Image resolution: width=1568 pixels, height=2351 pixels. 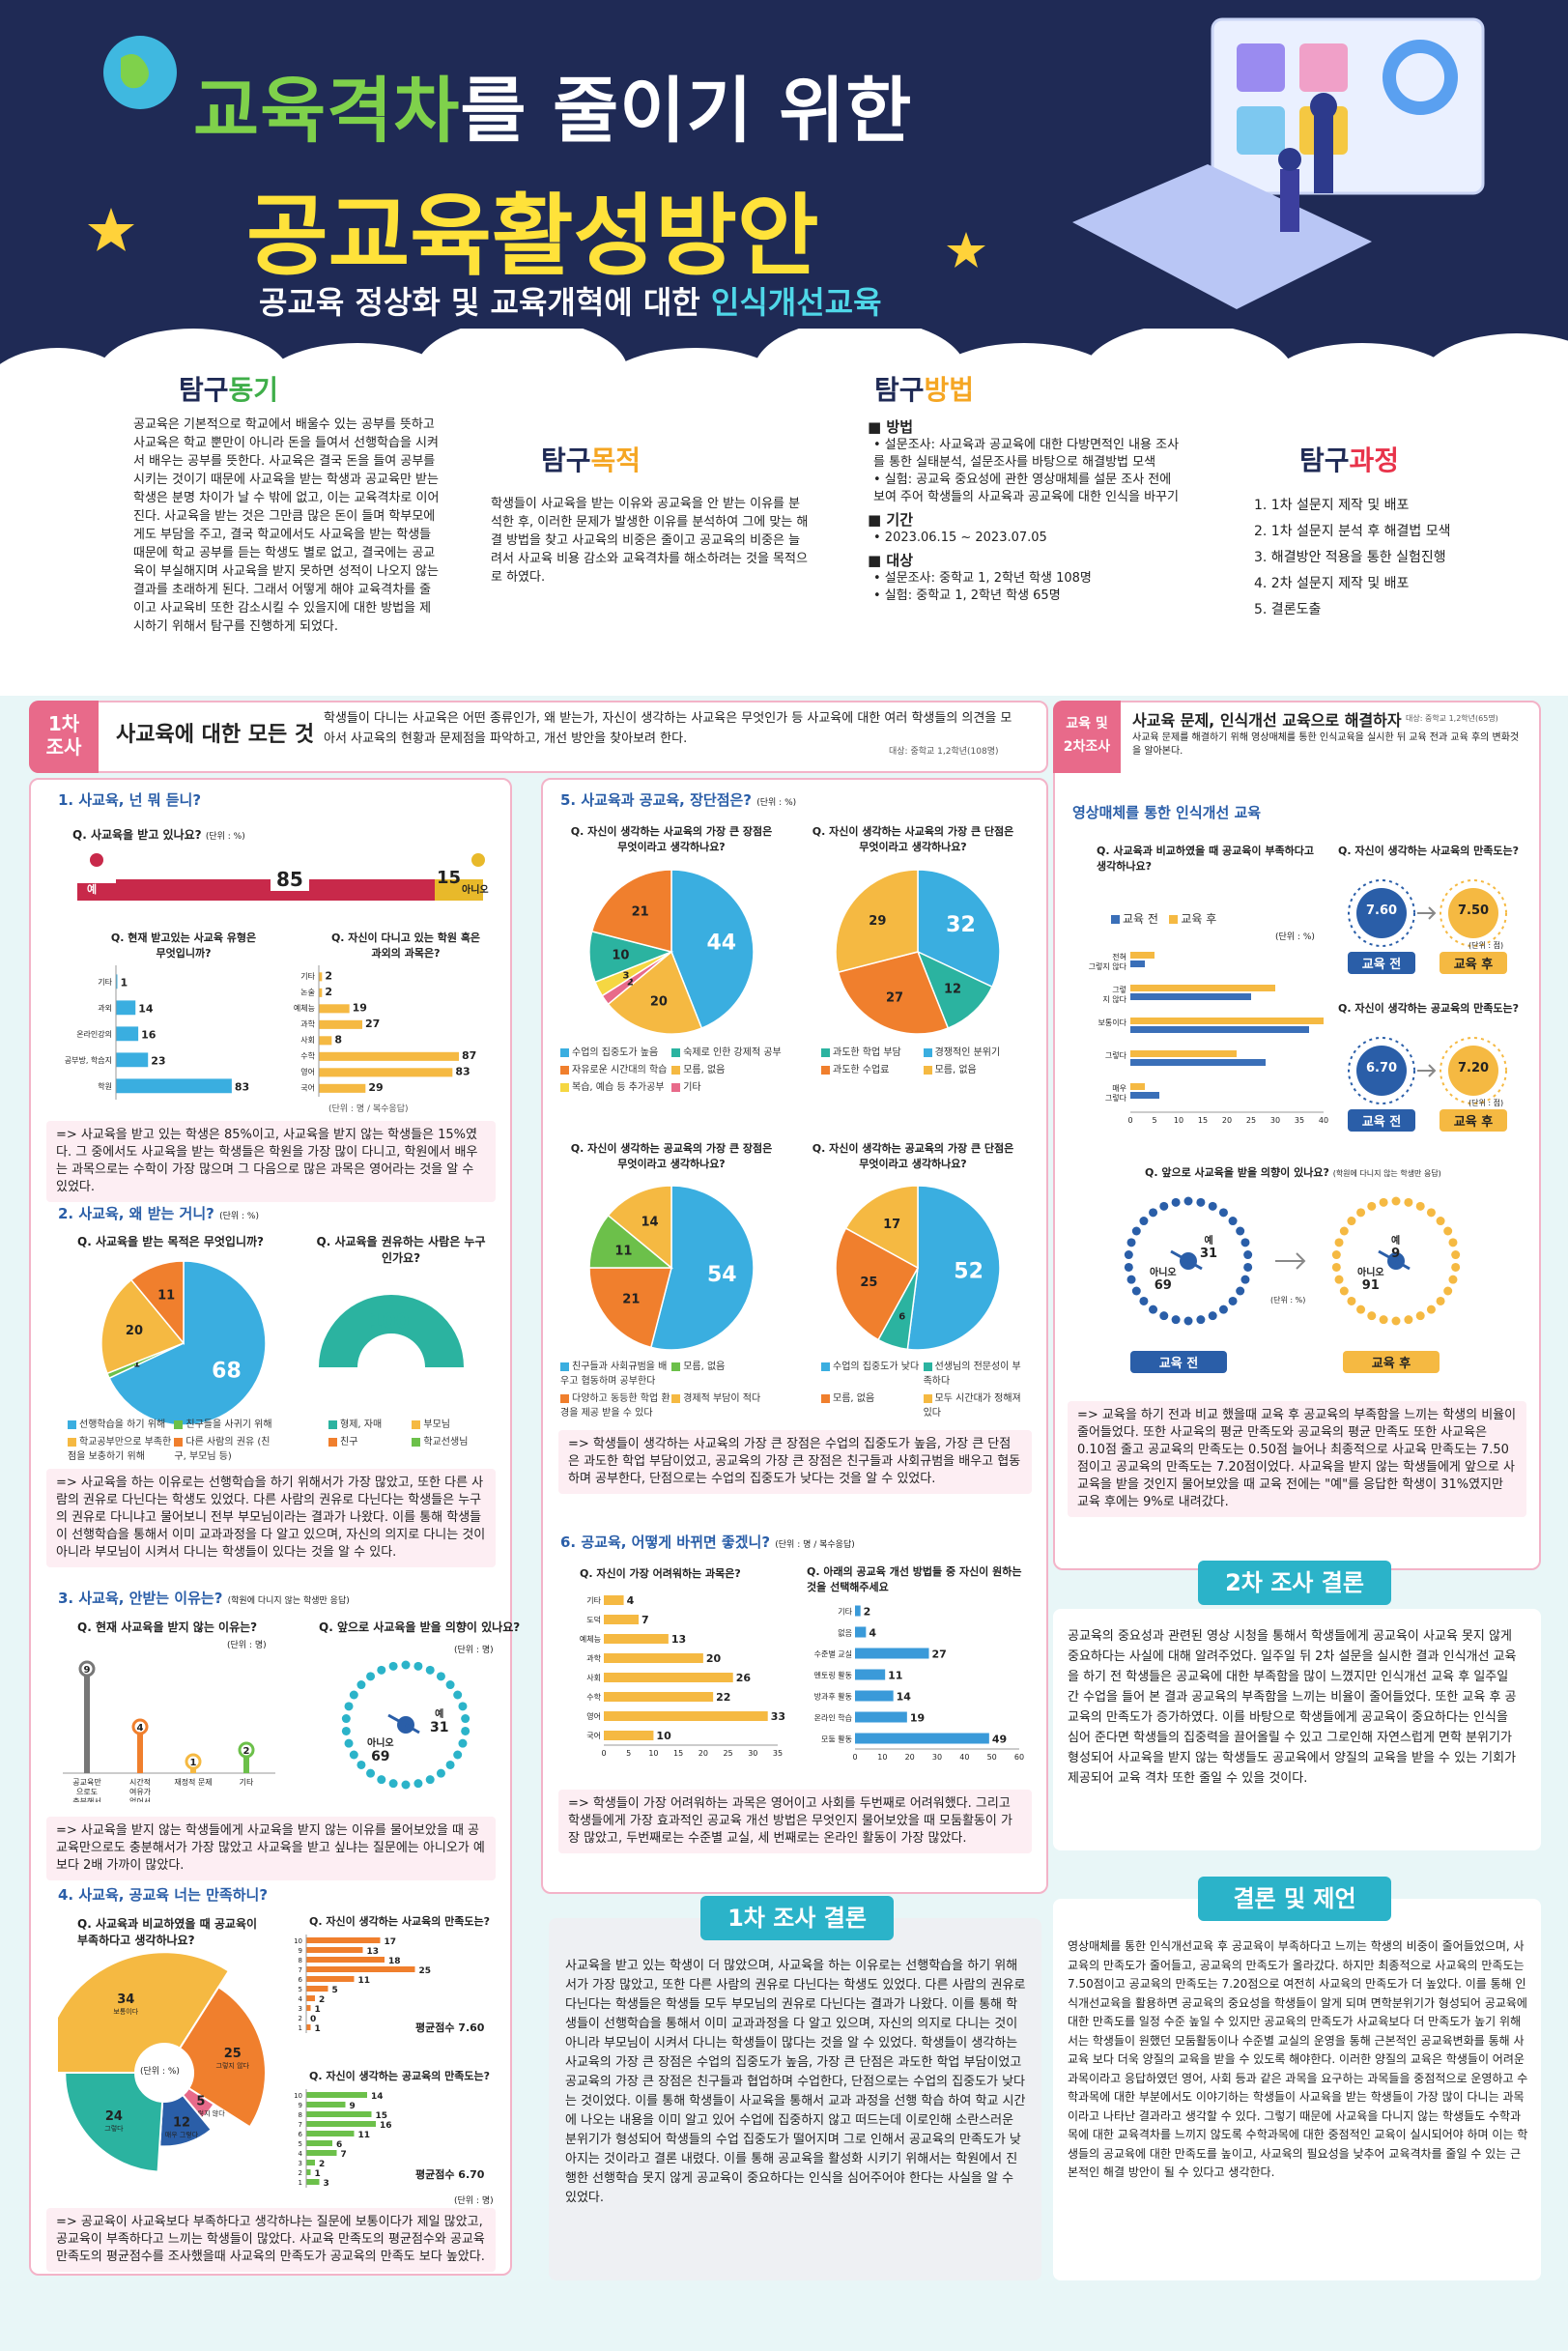 What do you see at coordinates (954, 990) in the screenshot?
I see `pie-slice` at bounding box center [954, 990].